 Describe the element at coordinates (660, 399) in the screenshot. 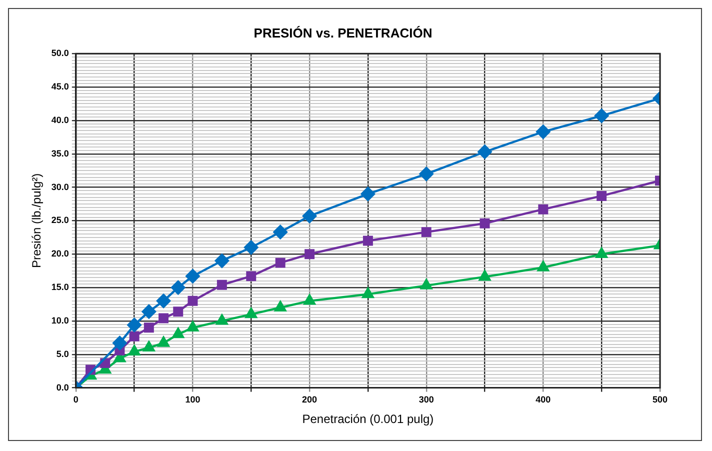

I see `x-tick-label: 500` at that location.